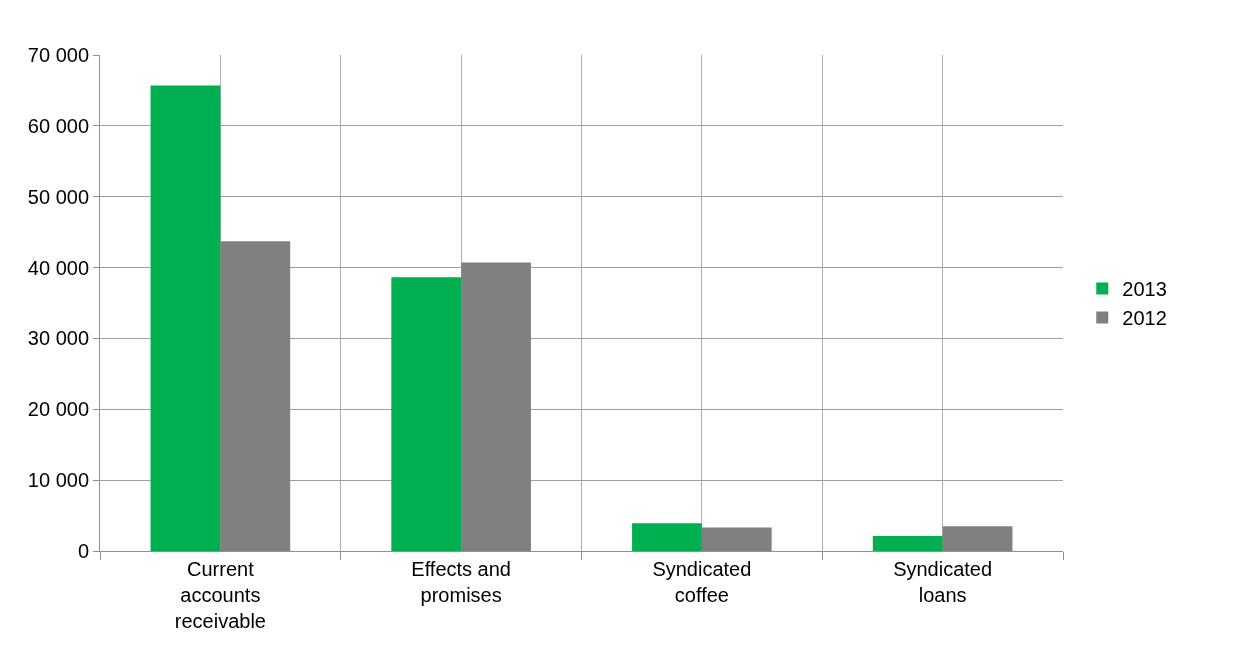 The height and width of the screenshot is (661, 1253). What do you see at coordinates (83, 551) in the screenshot?
I see `y-tick-label: 0` at bounding box center [83, 551].